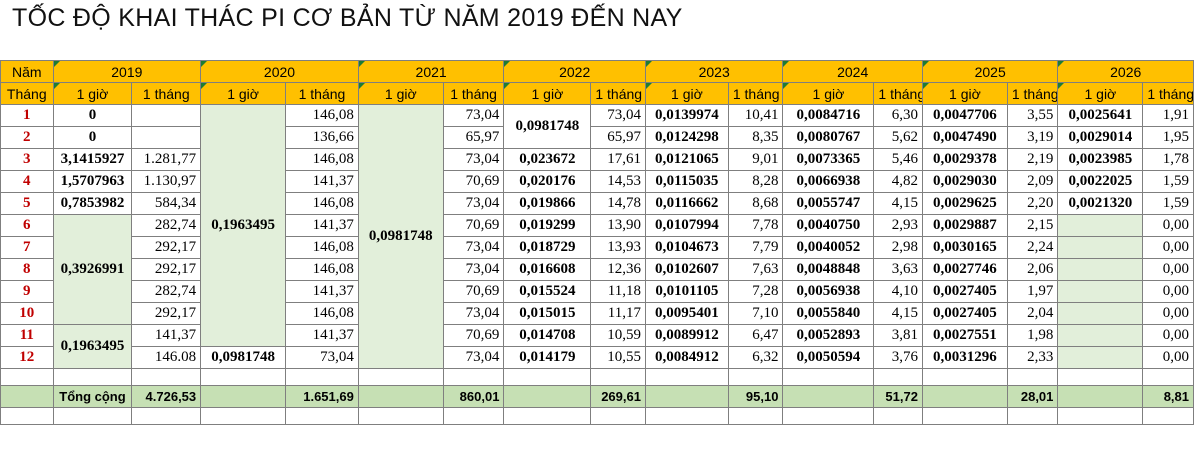 The image size is (1200, 473). What do you see at coordinates (574, 71) in the screenshot?
I see `year-2022: 2022` at bounding box center [574, 71].